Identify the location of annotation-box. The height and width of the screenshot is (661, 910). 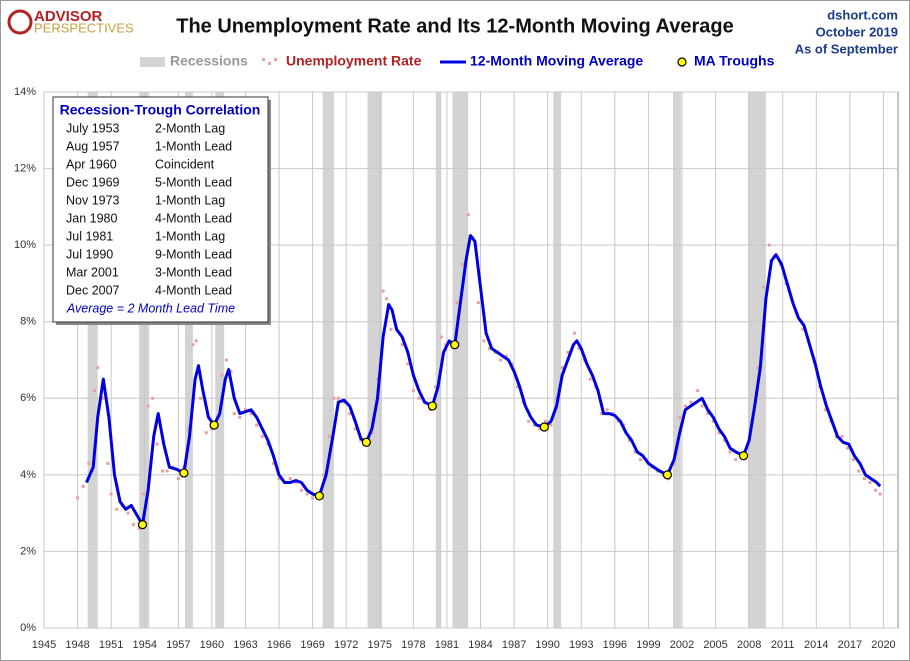
(160, 209).